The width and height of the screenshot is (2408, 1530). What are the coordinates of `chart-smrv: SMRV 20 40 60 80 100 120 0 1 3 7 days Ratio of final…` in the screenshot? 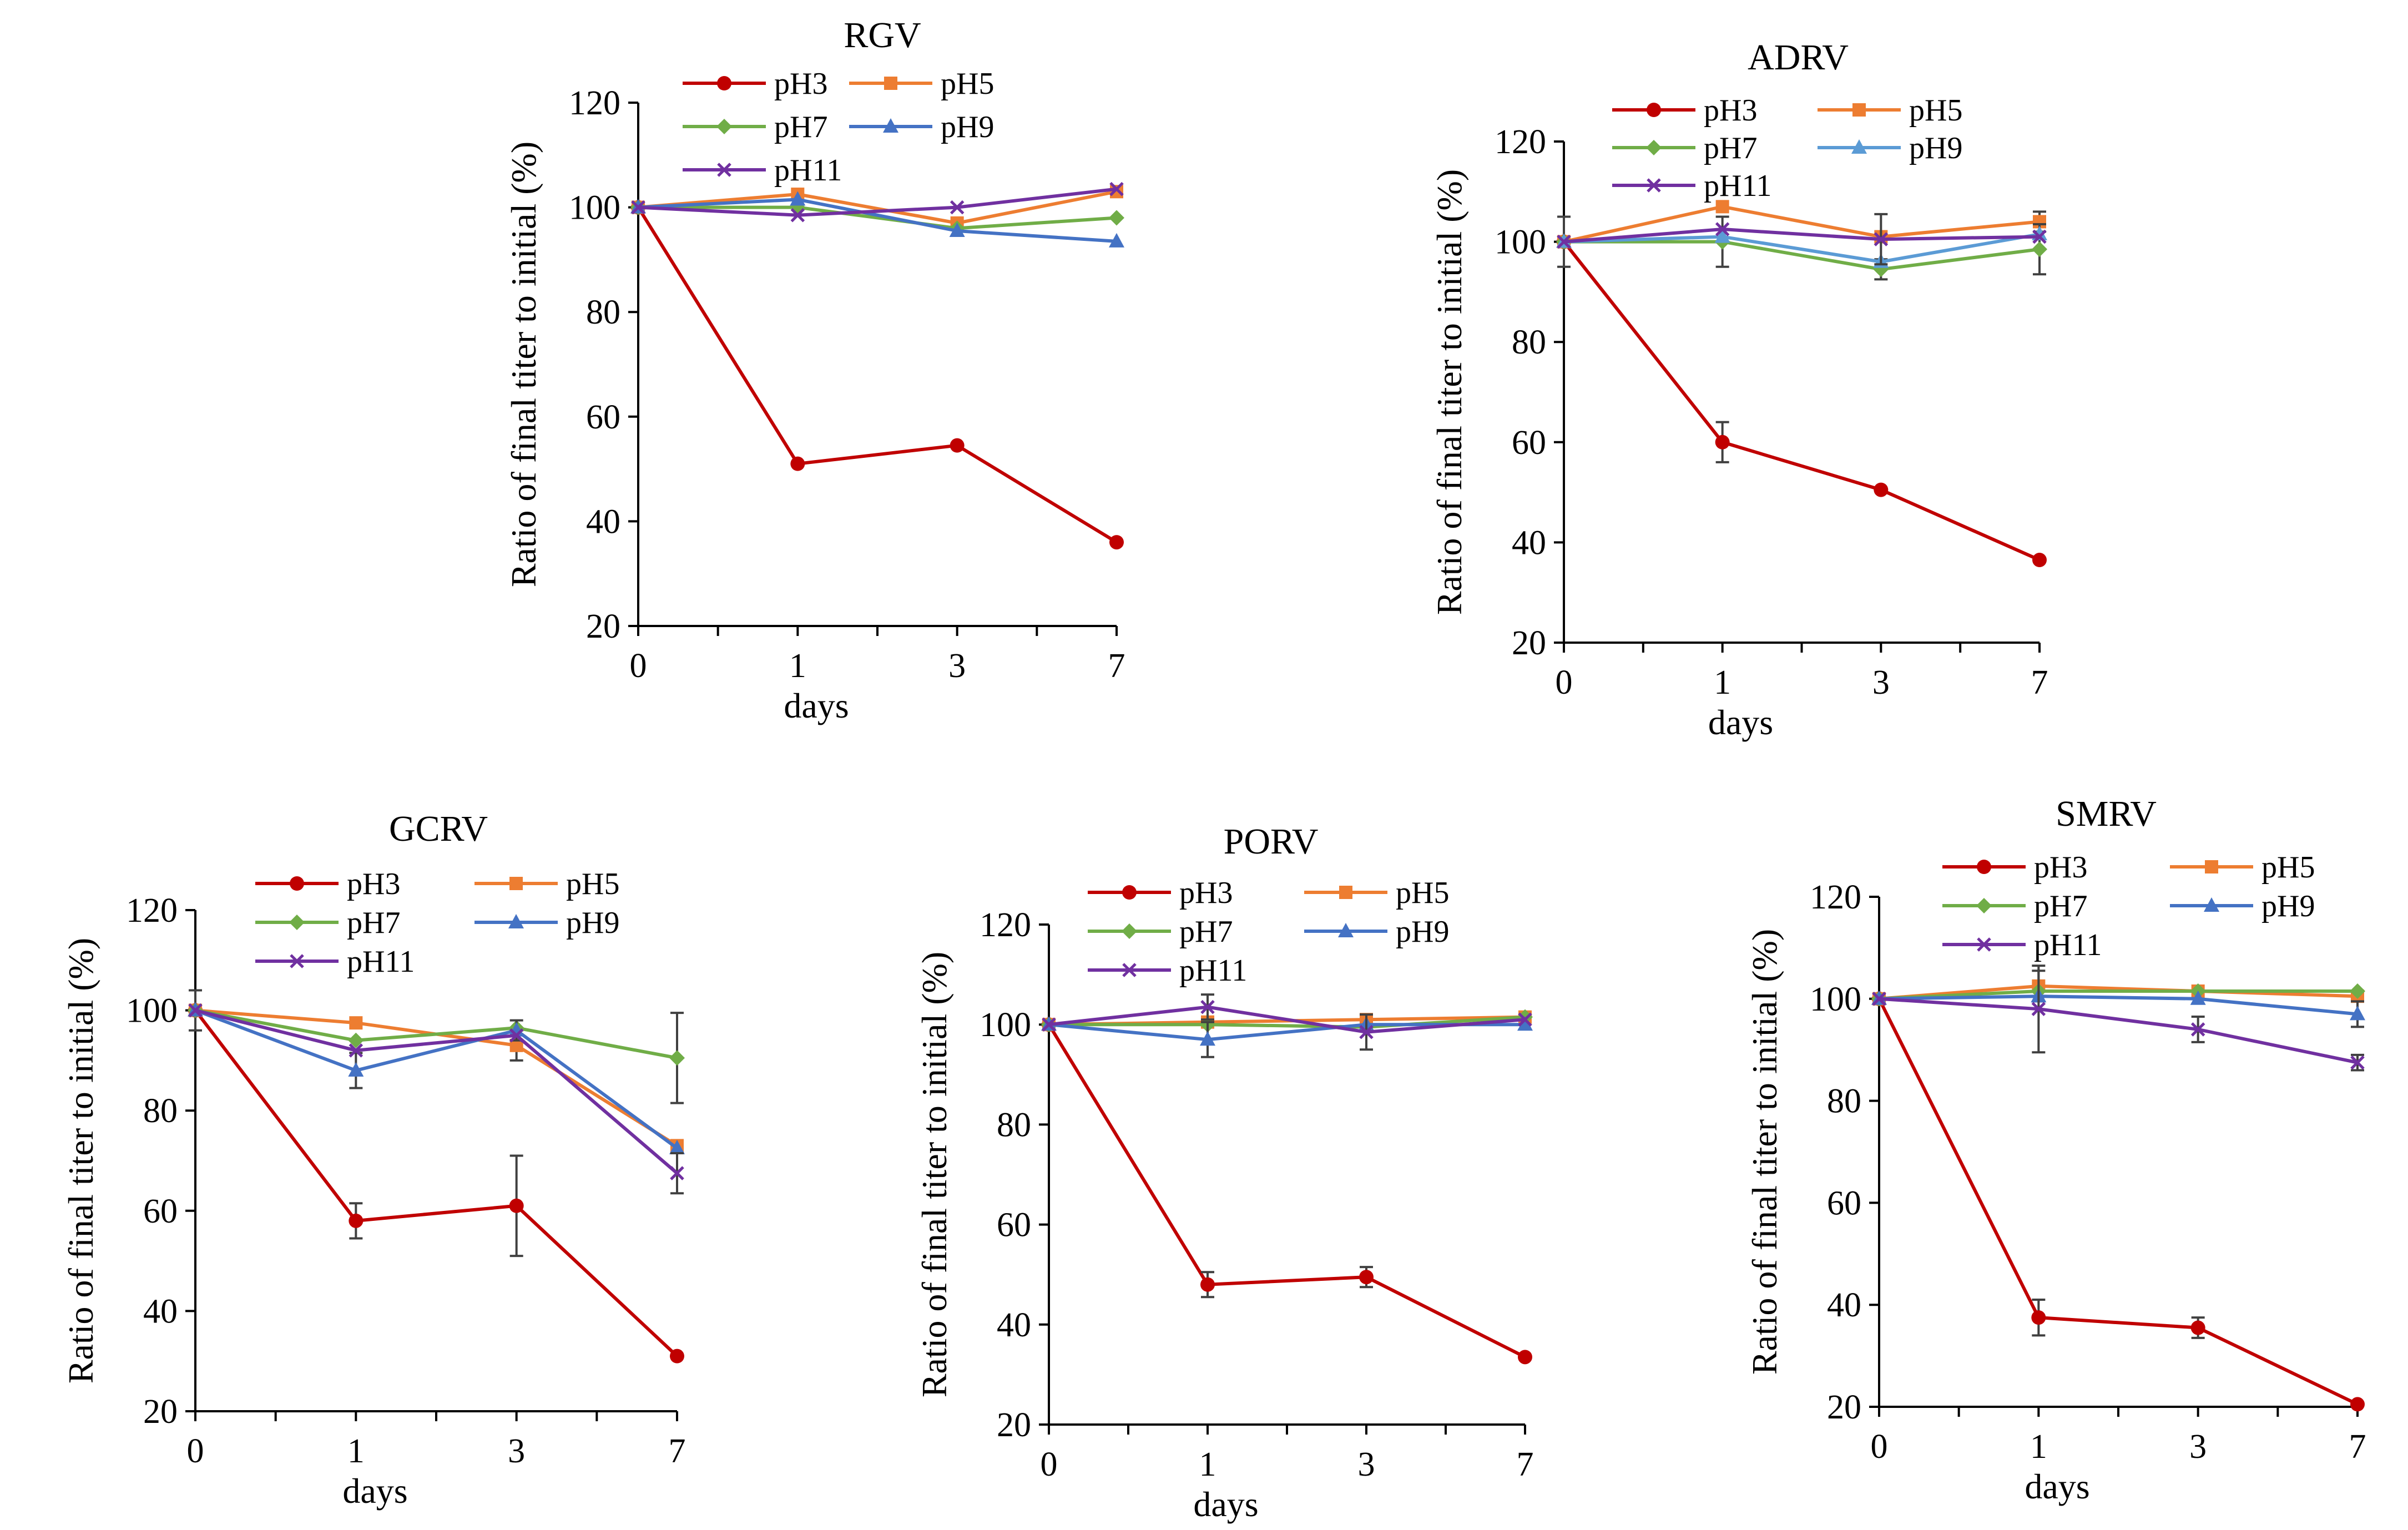 It's located at (2055, 1150).